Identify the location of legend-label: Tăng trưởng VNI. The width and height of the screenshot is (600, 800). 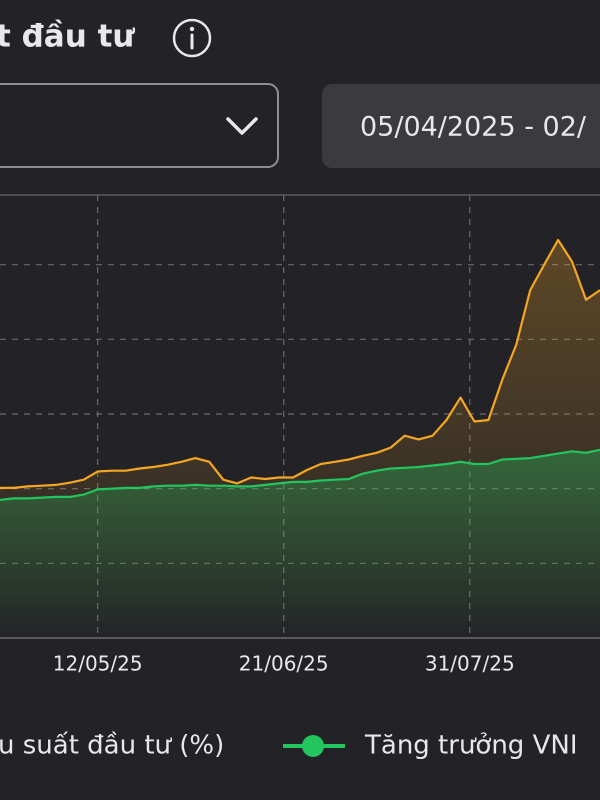
(470, 746).